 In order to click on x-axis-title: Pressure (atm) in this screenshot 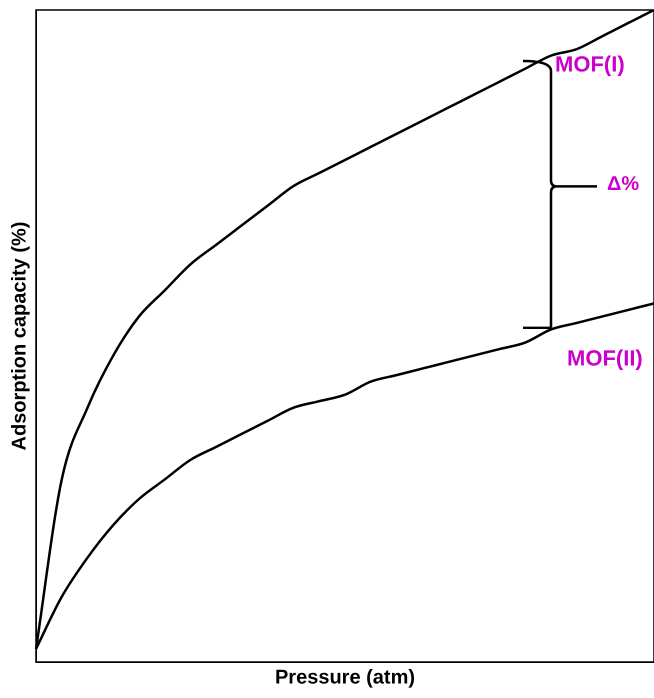, I will do `click(345, 677)`.